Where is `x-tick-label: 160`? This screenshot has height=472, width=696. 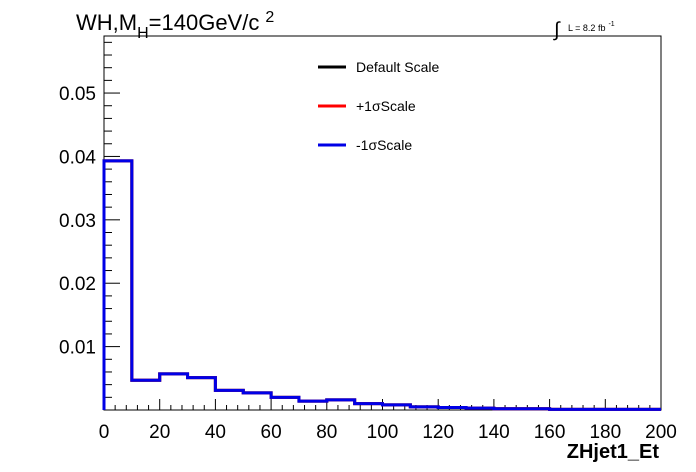 x-tick-label: 160 is located at coordinates (550, 432).